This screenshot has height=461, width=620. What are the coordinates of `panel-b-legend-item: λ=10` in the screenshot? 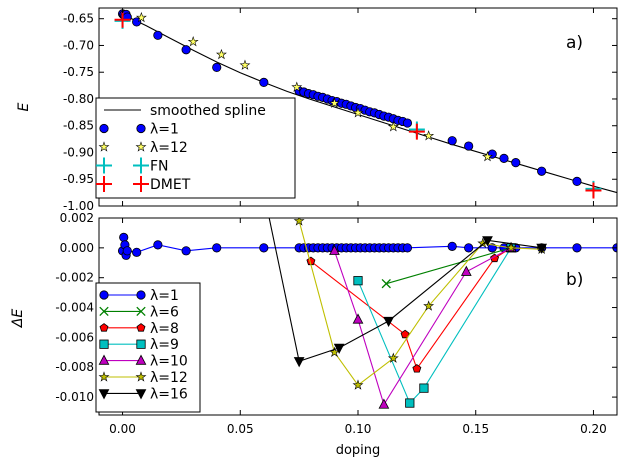 It's located at (143, 362).